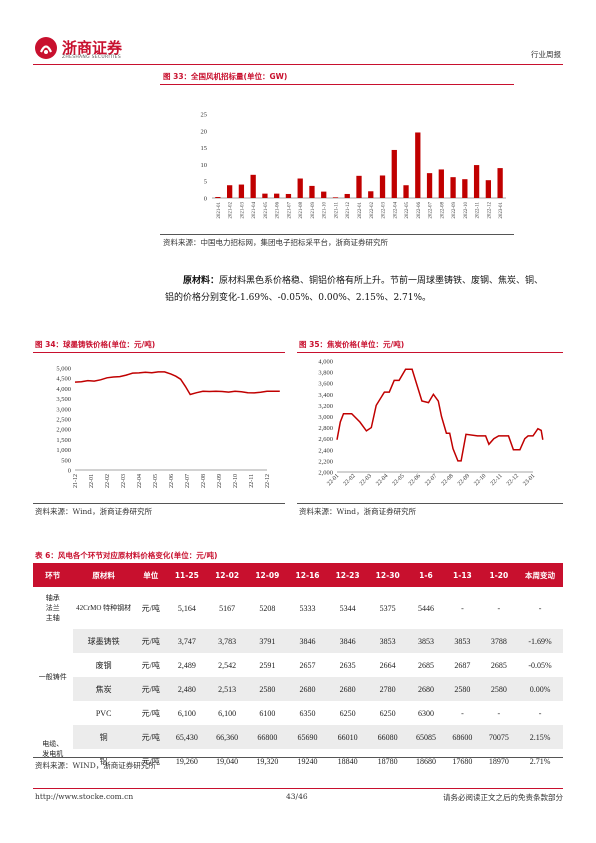 The image size is (596, 843). What do you see at coordinates (325, 384) in the screenshot?
I see `fig35-ytick-label: 3,600` at bounding box center [325, 384].